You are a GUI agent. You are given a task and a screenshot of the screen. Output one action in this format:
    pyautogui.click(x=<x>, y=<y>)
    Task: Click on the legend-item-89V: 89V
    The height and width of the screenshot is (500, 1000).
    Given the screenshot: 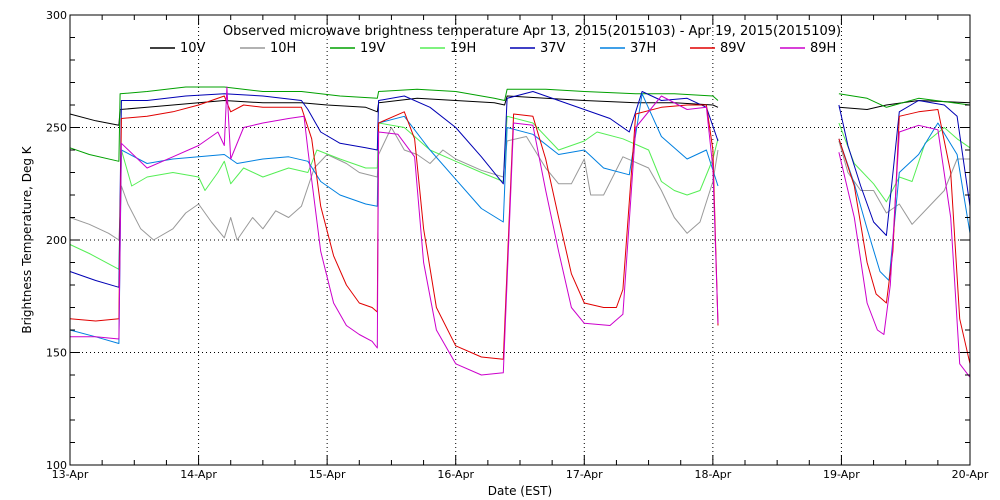 What is the action you would take?
    pyautogui.click(x=718, y=48)
    